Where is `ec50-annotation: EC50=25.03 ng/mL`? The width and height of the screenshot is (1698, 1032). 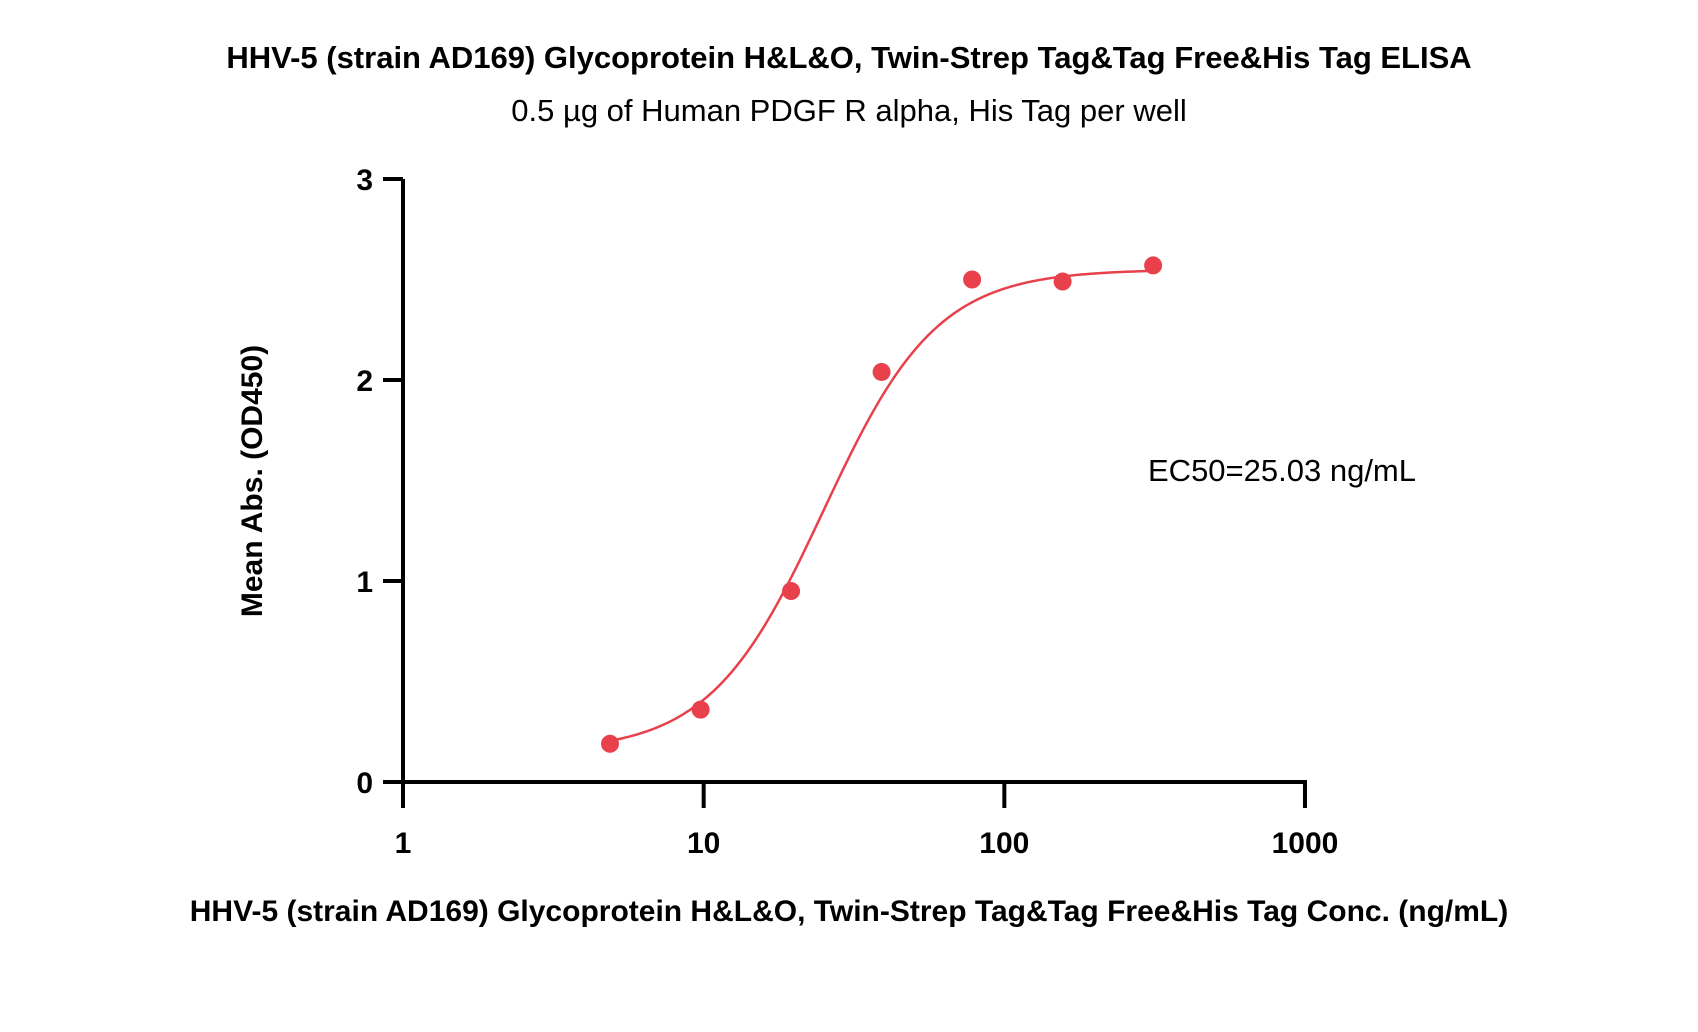 ec50-annotation: EC50=25.03 ng/mL is located at coordinates (1282, 470).